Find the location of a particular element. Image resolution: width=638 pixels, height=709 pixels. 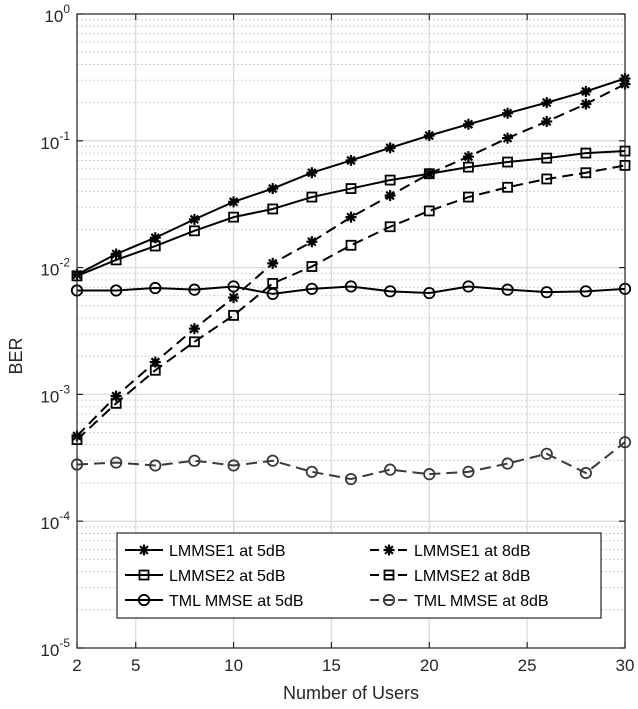

legend-label: TML MMSE at 5dB is located at coordinates (236, 601).